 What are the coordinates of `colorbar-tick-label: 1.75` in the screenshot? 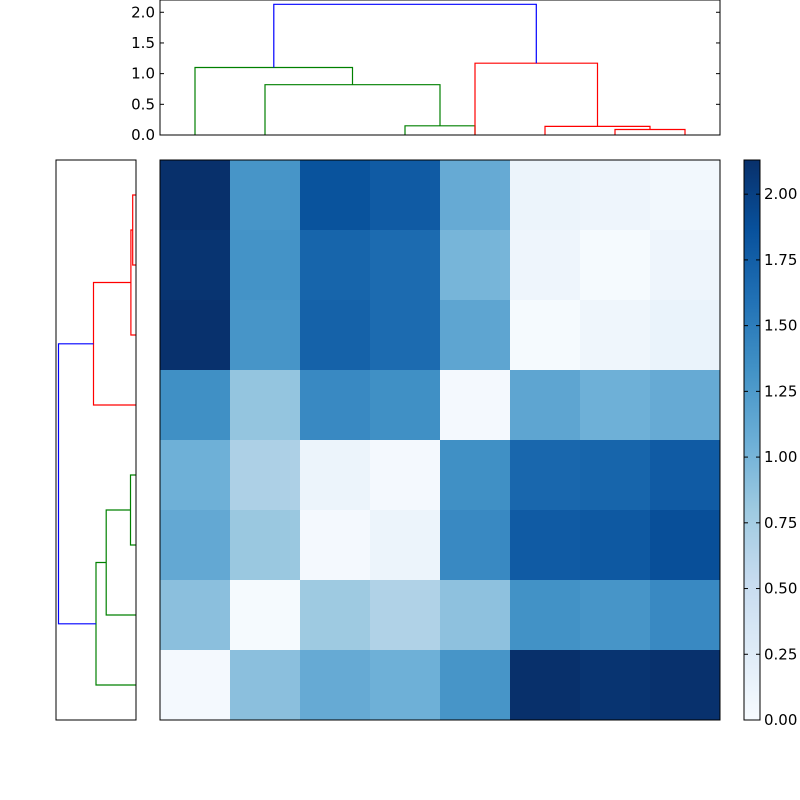 It's located at (780, 260).